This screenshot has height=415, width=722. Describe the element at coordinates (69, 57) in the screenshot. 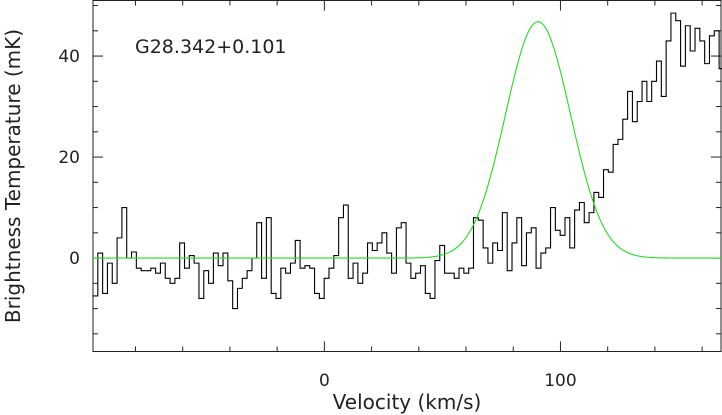

I see `y-tick-label: 40` at that location.